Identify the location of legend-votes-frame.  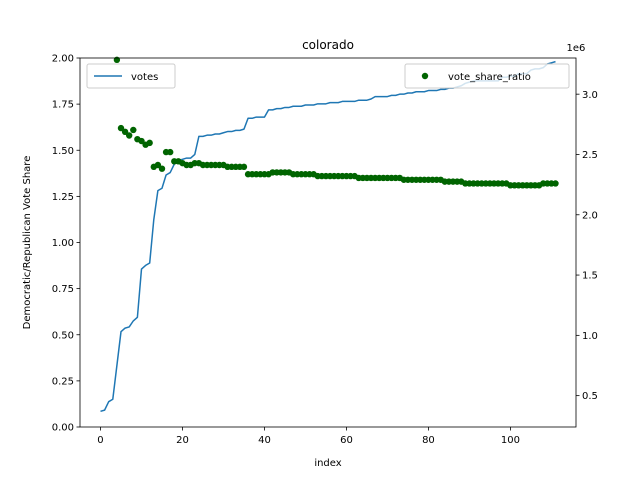
(131, 76).